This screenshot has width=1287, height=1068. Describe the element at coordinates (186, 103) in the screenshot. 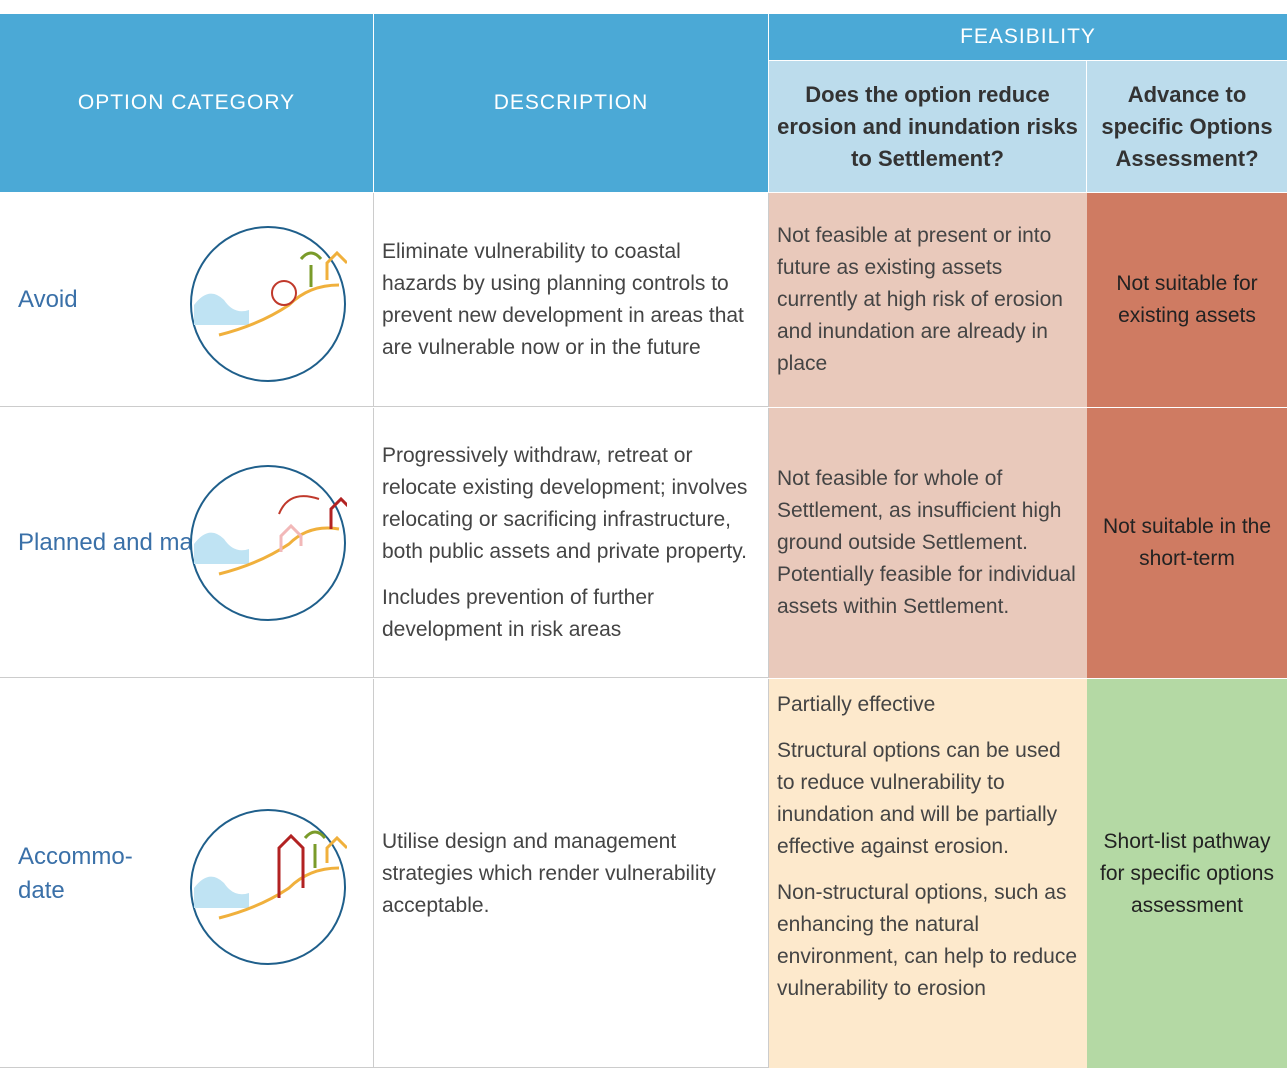

I see `header-option-category: OPTION CATEGORY` at that location.